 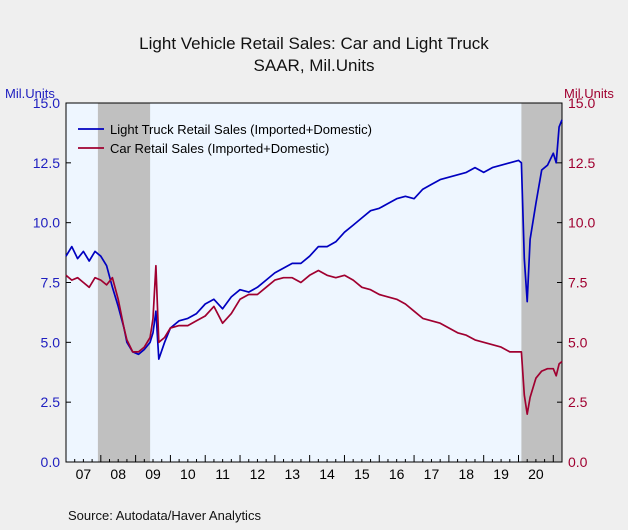 I want to click on right-axis-label: Mil.Units, so click(x=589, y=93).